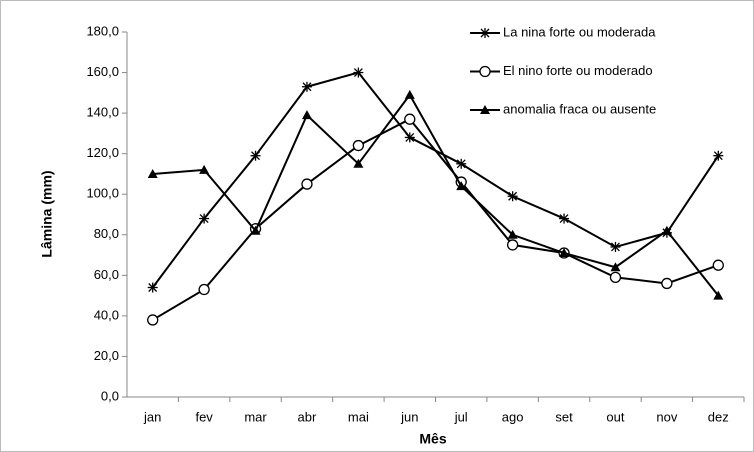 The height and width of the screenshot is (452, 754). What do you see at coordinates (152, 416) in the screenshot?
I see `x-tick-label: jan` at bounding box center [152, 416].